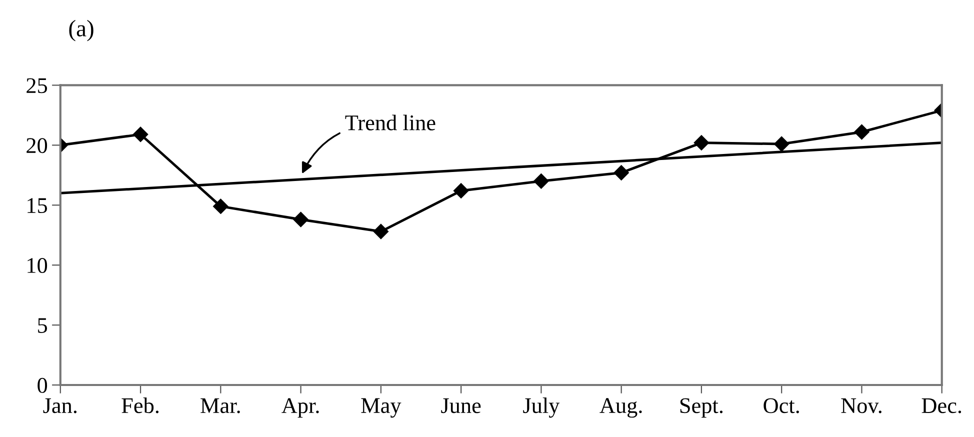 The height and width of the screenshot is (437, 974). Describe the element at coordinates (140, 405) in the screenshot. I see `x-tick-label: Feb.` at that location.